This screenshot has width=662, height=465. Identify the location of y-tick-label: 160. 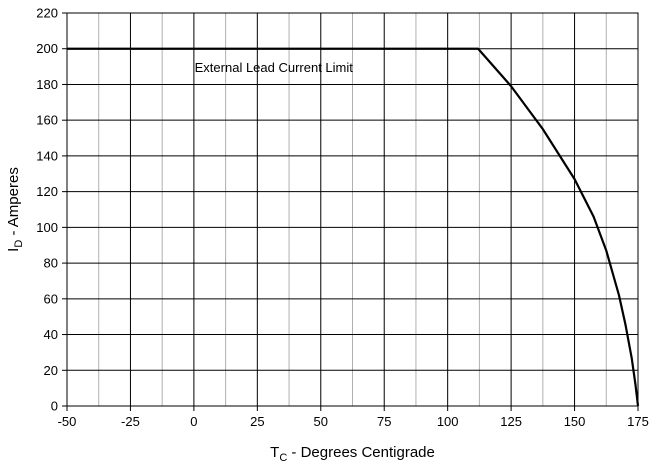
(47, 120).